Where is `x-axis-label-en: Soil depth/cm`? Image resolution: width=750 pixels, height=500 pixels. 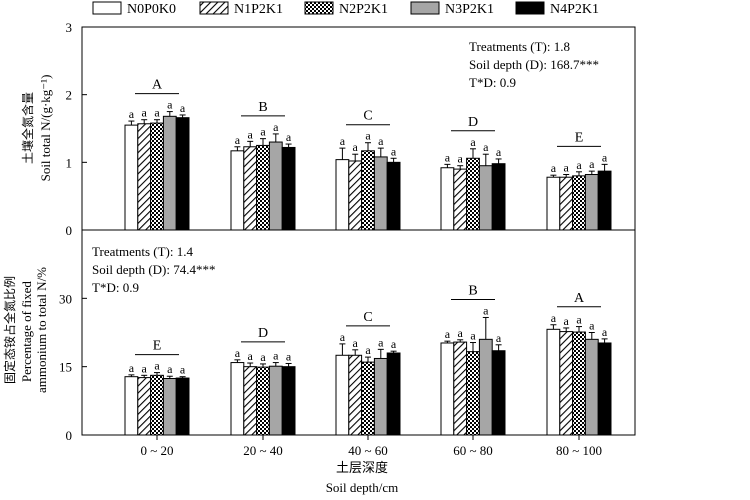
x-axis-label-en: Soil depth/cm is located at coordinates (362, 487).